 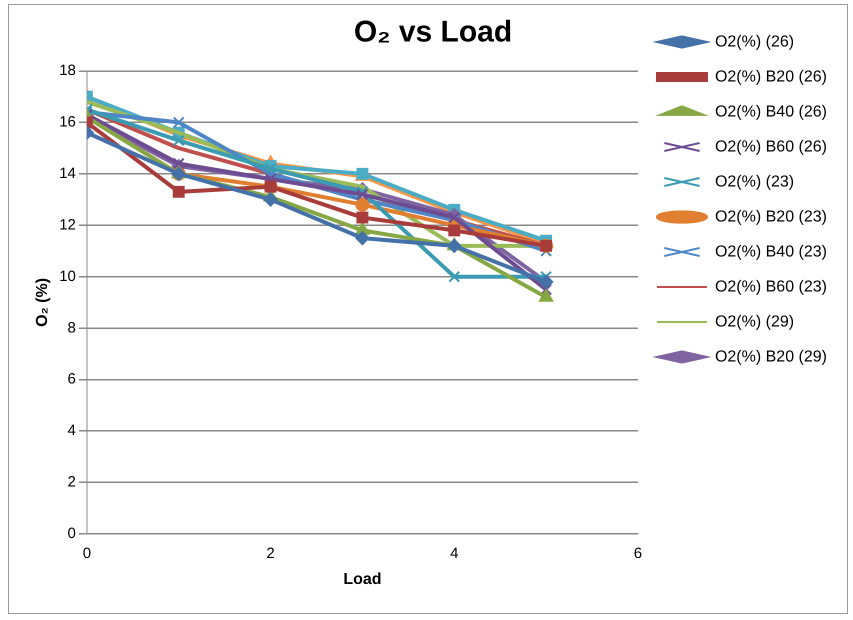 What do you see at coordinates (67, 276) in the screenshot?
I see `y-tick-label: 10` at bounding box center [67, 276].